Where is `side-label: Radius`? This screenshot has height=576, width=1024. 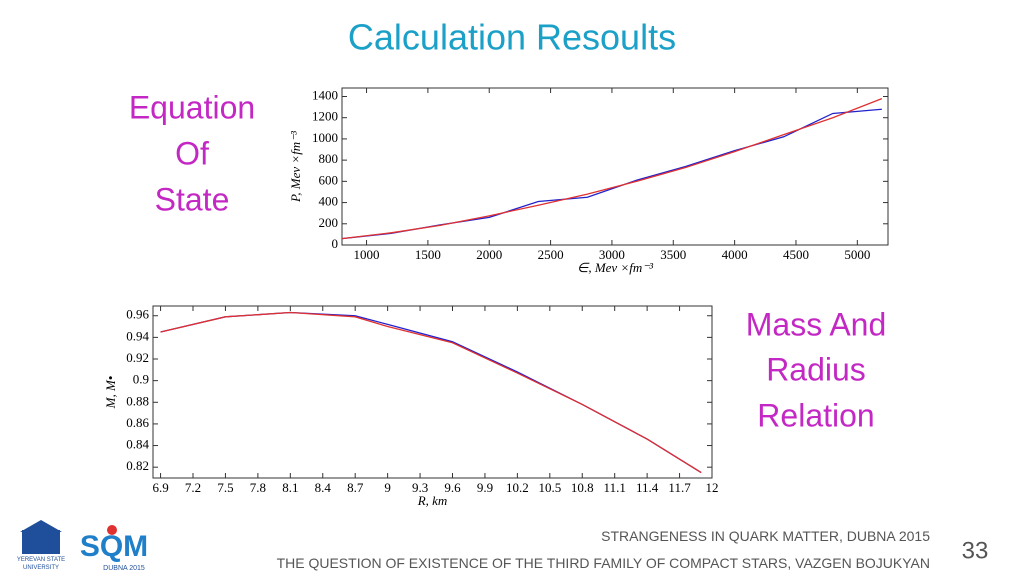
side-label: Radius is located at coordinates (816, 369).